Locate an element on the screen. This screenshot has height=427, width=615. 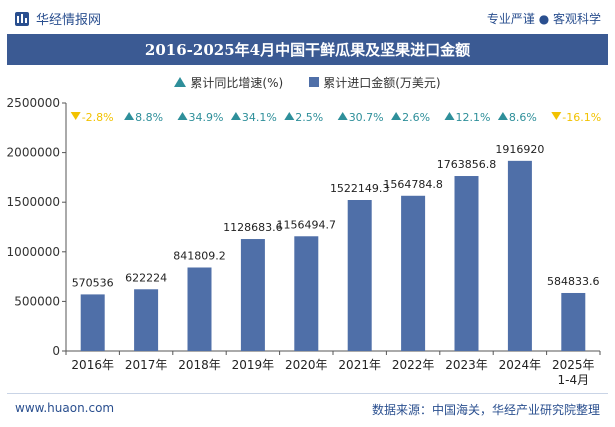
legend-amount-label: 累计进口金额(万美元) is located at coordinates (382, 82).